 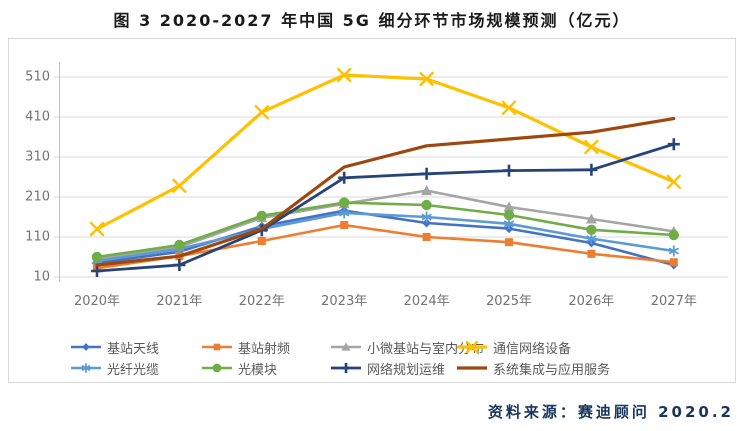 I want to click on x-axis-label: 2024年, so click(x=426, y=301).